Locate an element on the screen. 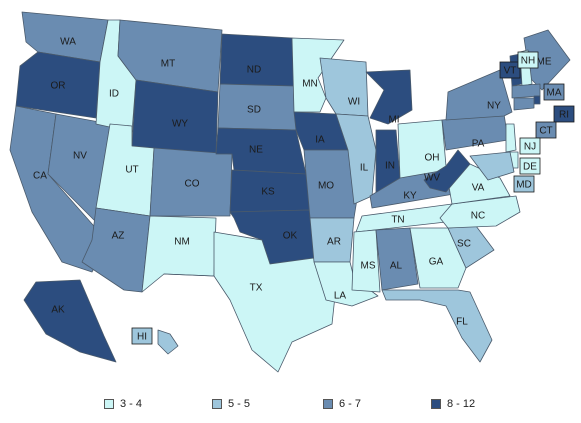 This screenshot has height=423, width=581. state-label-ny: NY is located at coordinates (494, 106).